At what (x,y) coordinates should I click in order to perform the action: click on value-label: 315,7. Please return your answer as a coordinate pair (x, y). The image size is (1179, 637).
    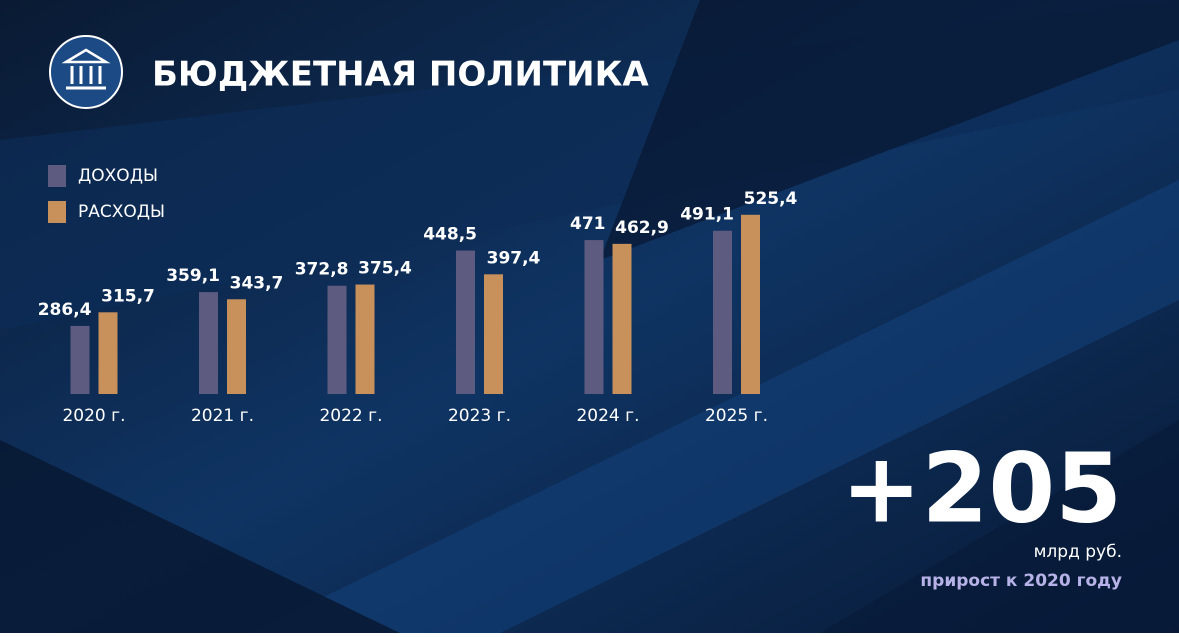
    Looking at the image, I should click on (128, 296).